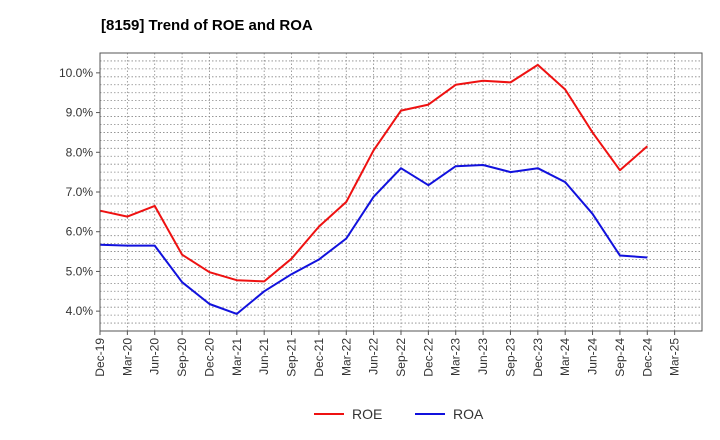 This screenshot has width=720, height=440. What do you see at coordinates (620, 357) in the screenshot?
I see `x-tick-label: Sep-24` at bounding box center [620, 357].